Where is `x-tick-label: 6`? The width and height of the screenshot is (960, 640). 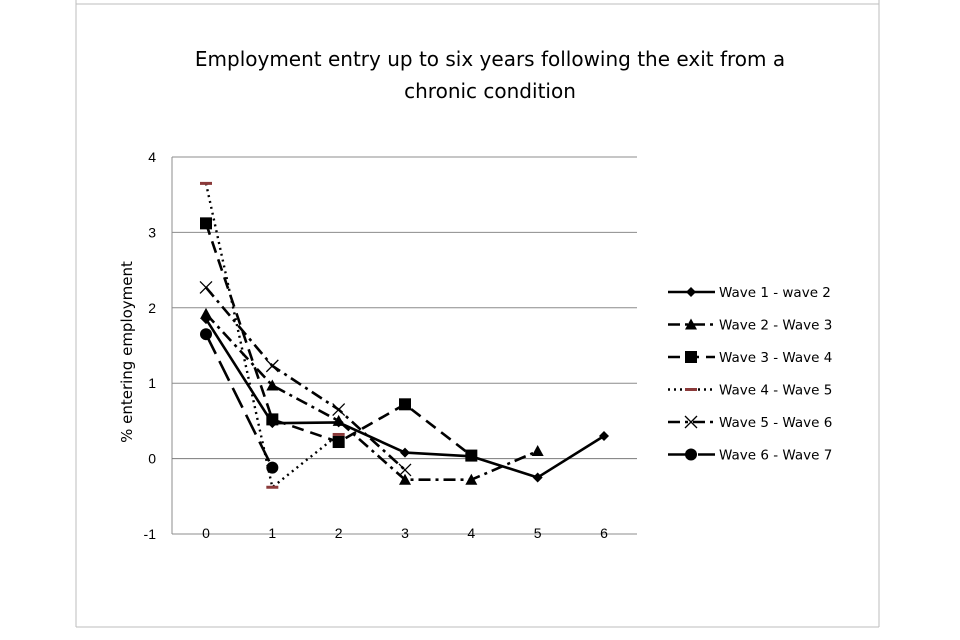
x-tick-label: 6 is located at coordinates (604, 533).